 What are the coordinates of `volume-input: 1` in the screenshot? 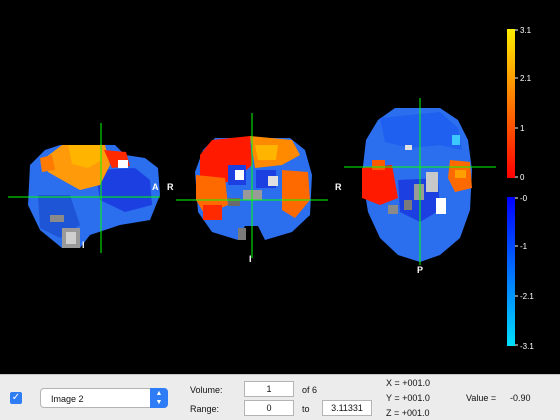 It's located at (269, 389).